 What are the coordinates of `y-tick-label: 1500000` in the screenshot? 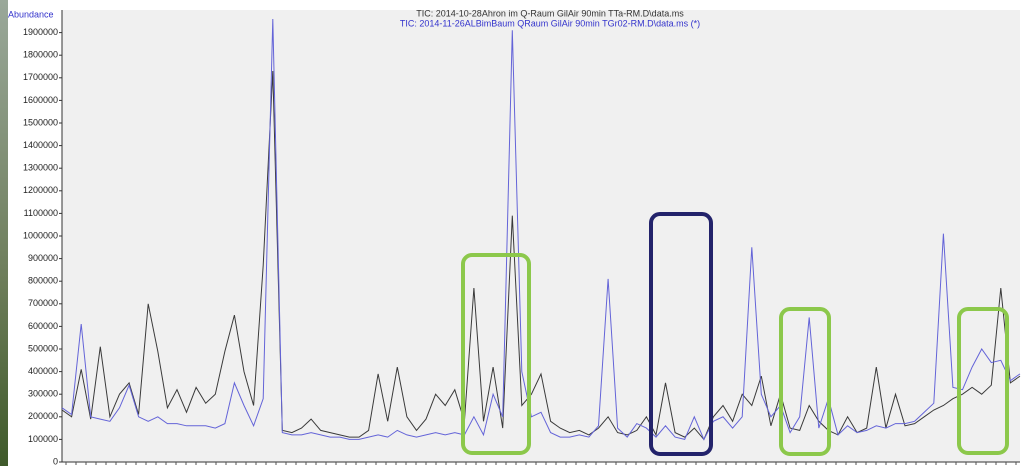 It's located at (40, 122).